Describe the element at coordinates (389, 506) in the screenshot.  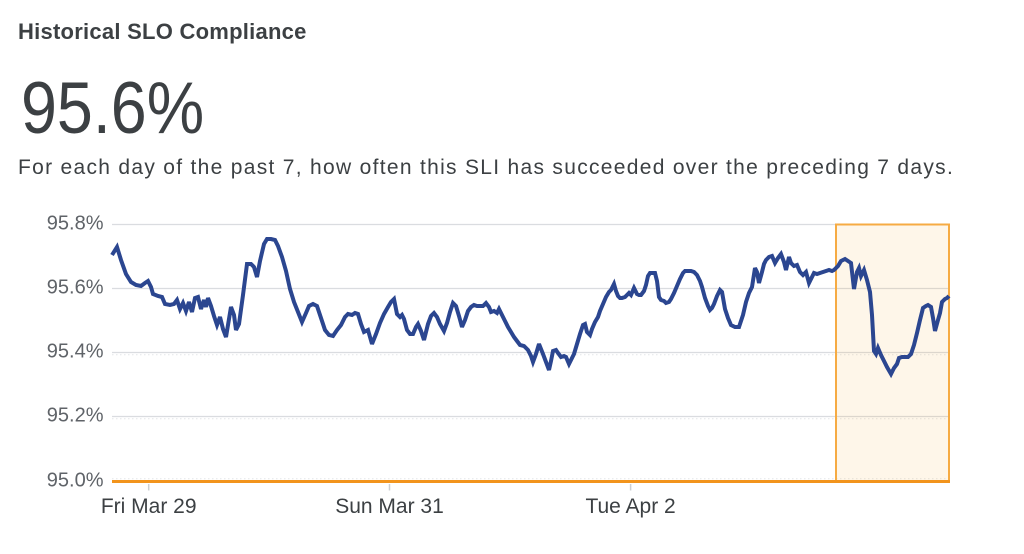
I see `svg-text: Sun Mar 31` at that location.